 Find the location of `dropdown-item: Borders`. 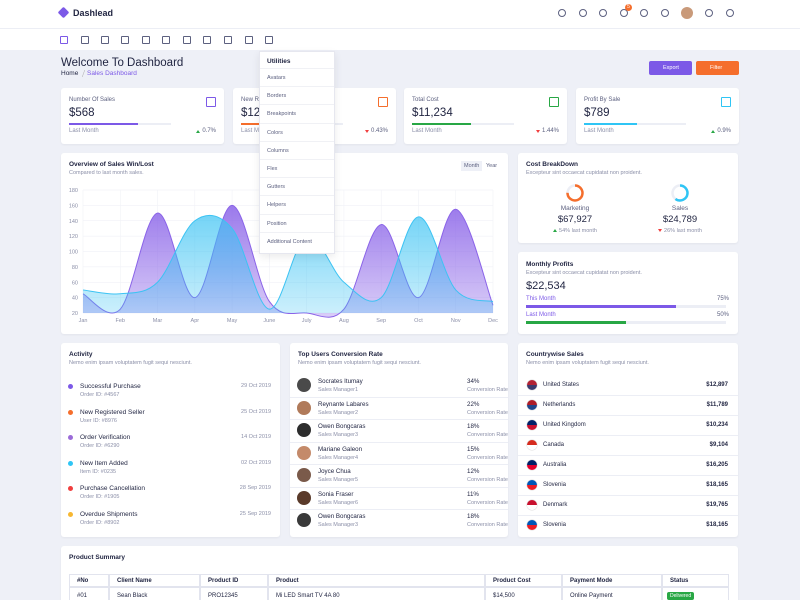

dropdown-item: Borders is located at coordinates (277, 96).